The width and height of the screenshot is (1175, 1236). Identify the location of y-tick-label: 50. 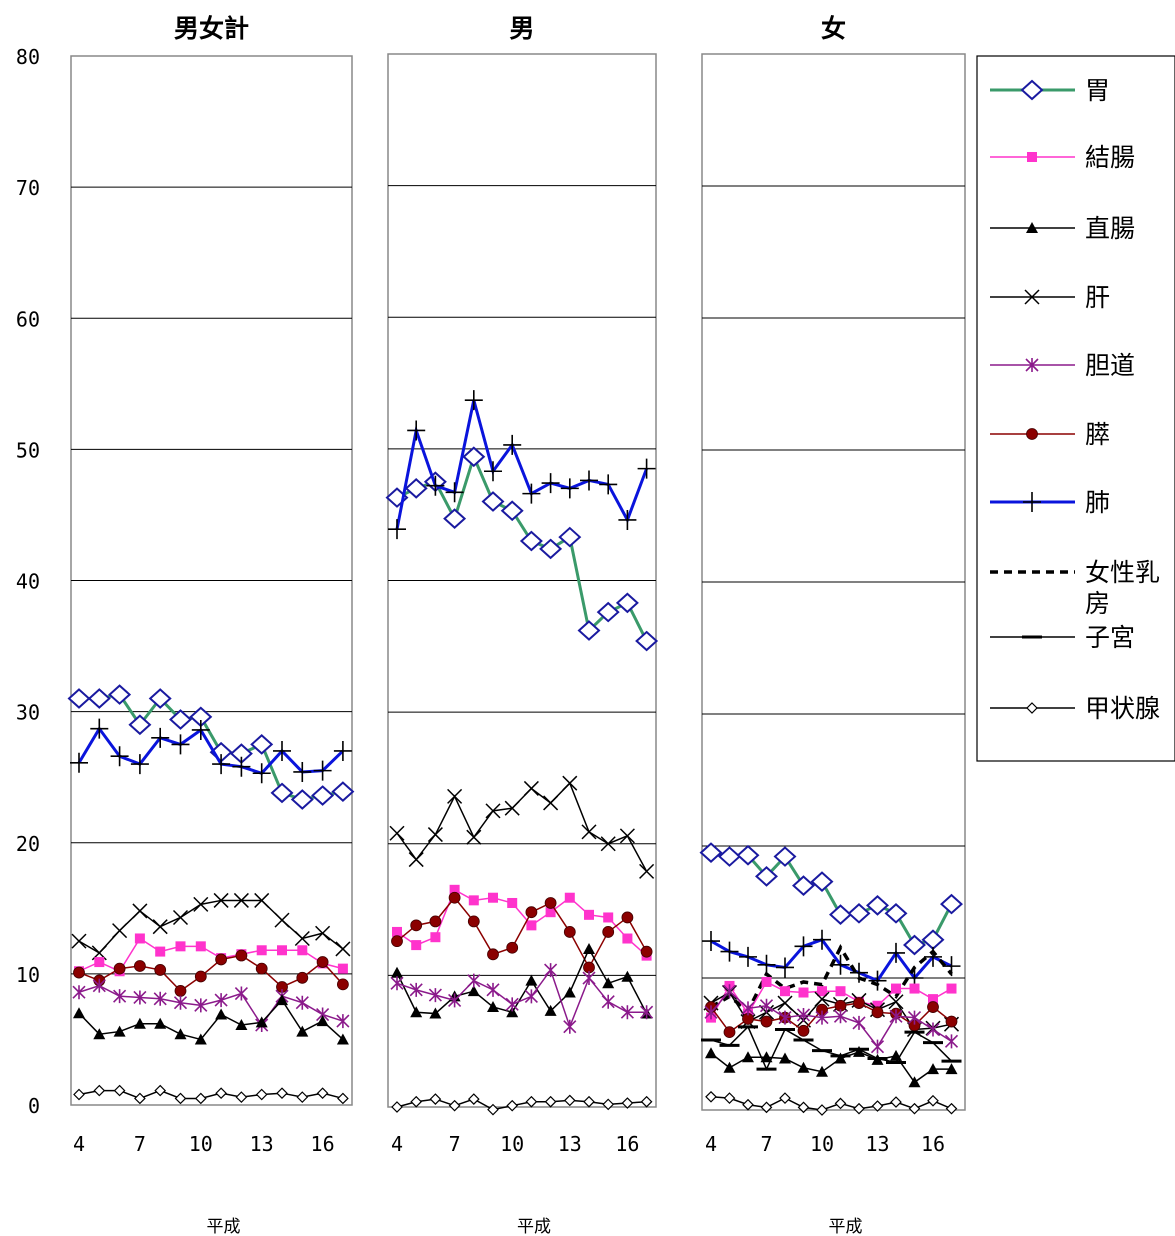
(28, 450).